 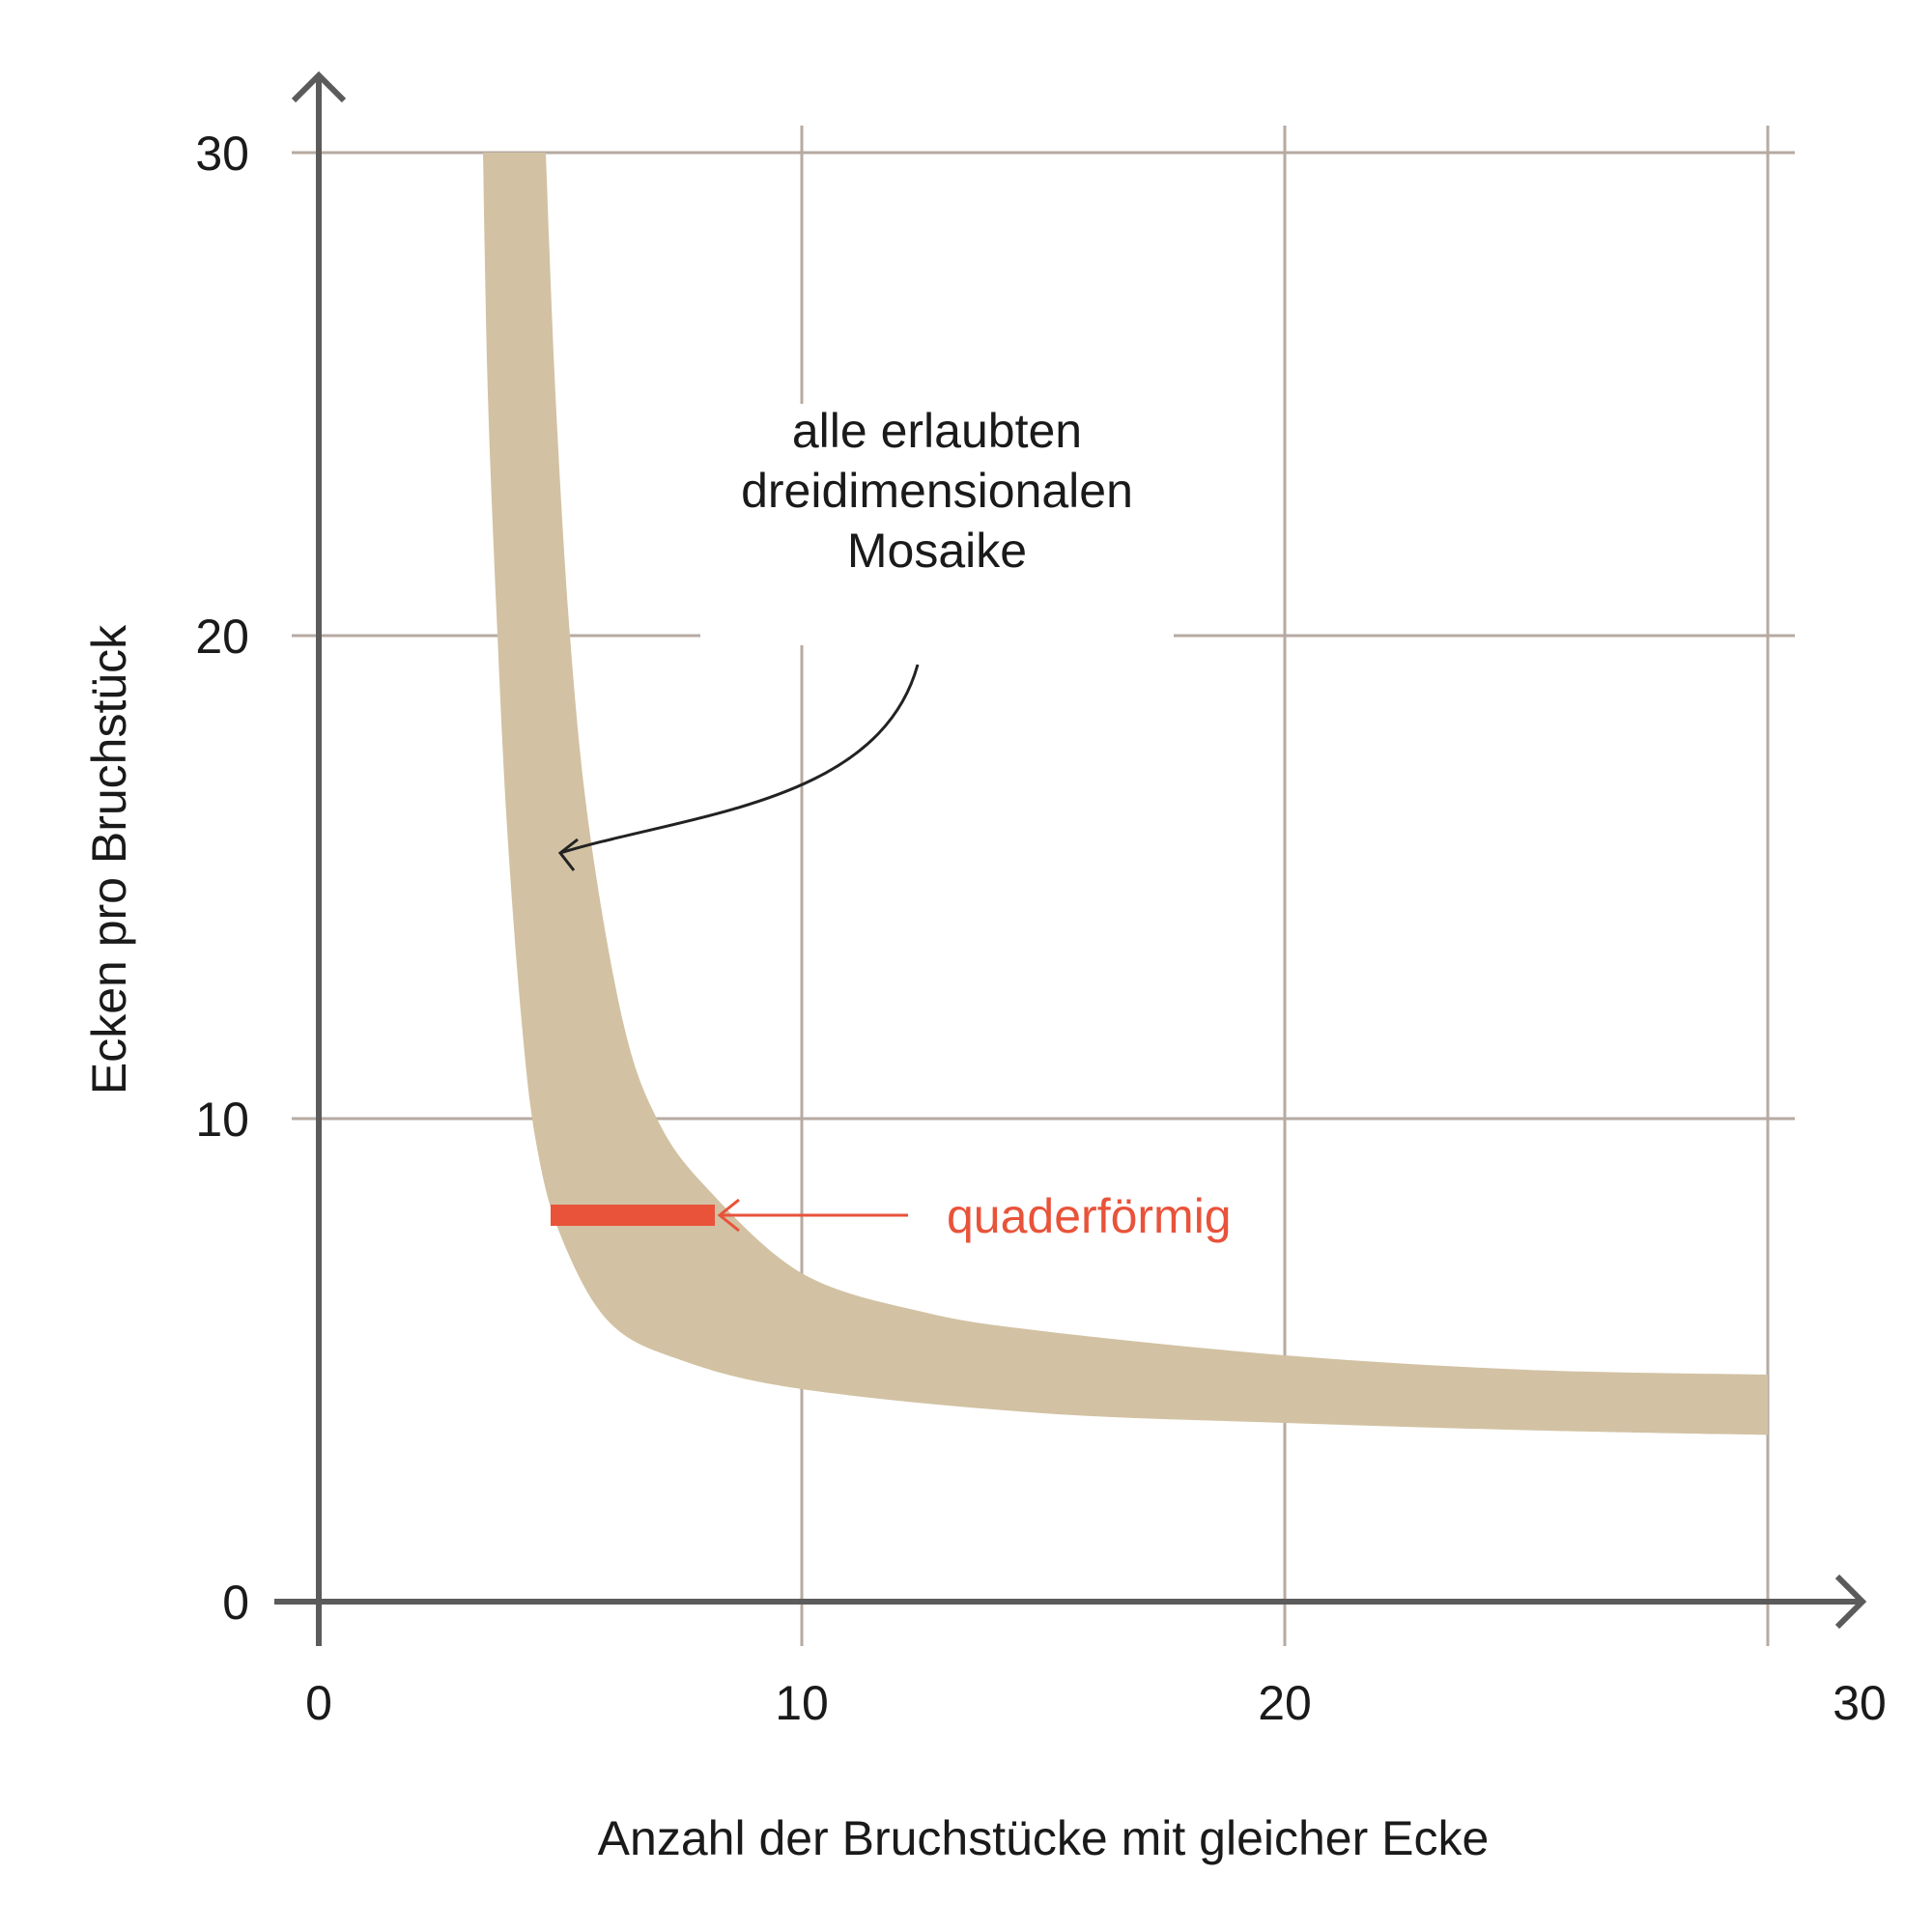 I want to click on x-tick-label: 20, so click(x=1285, y=1703).